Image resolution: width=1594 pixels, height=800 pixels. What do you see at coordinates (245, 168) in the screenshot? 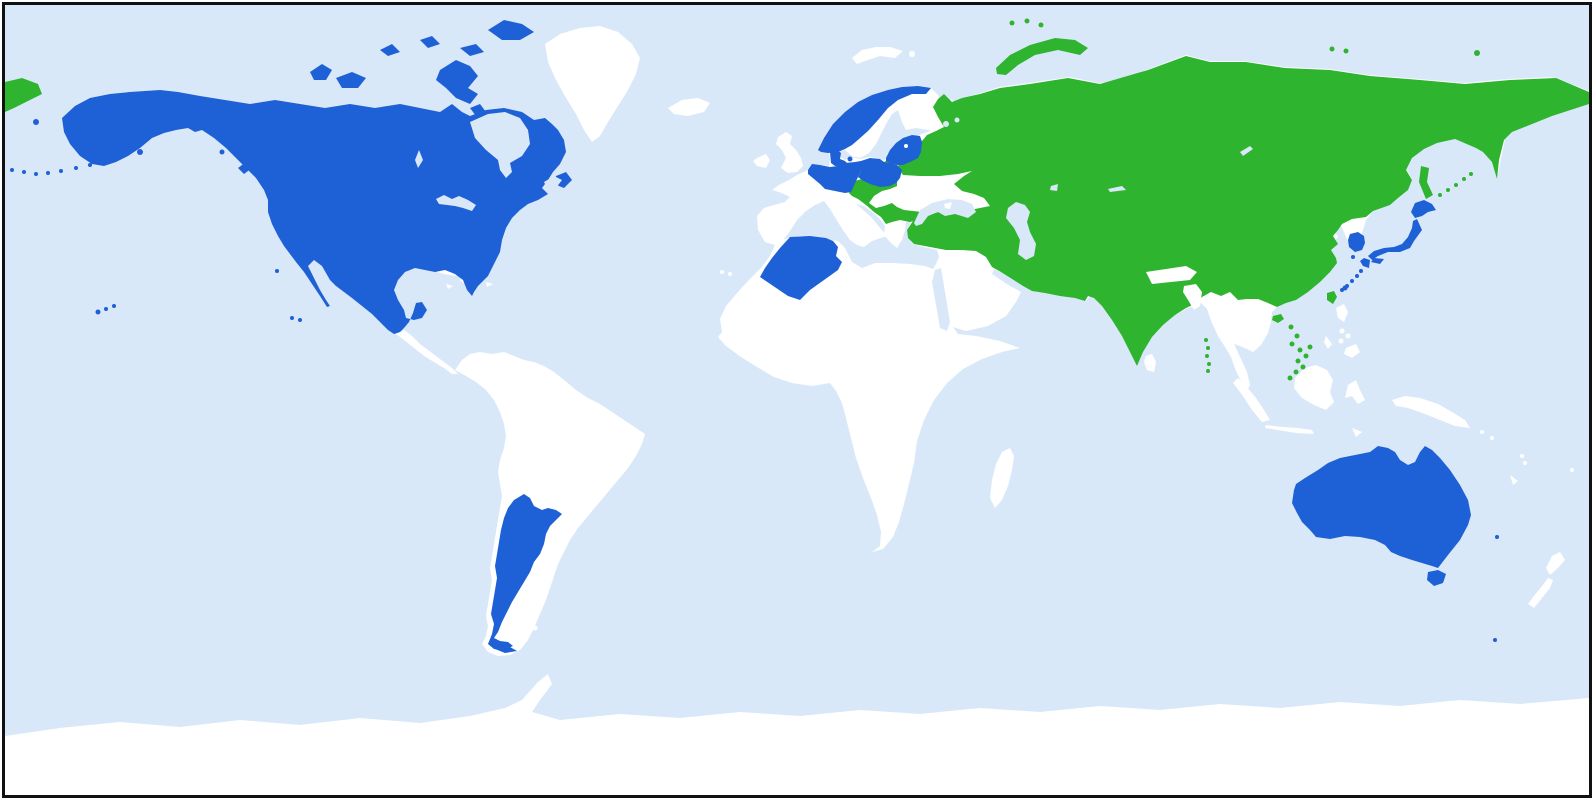
I see `canada-vancouver-island` at bounding box center [245, 168].